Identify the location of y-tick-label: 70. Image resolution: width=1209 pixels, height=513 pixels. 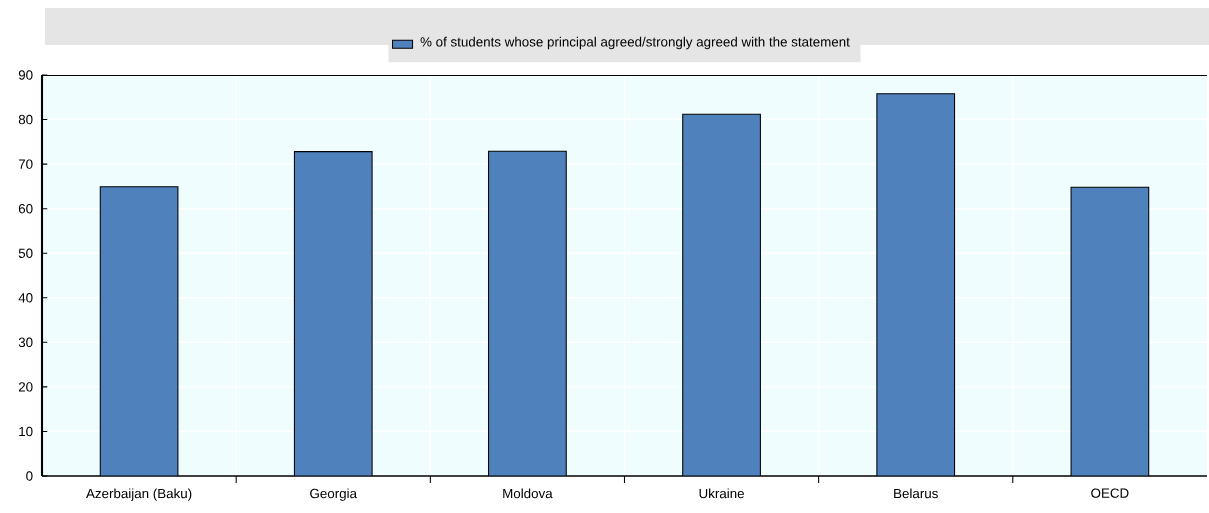
(25, 164).